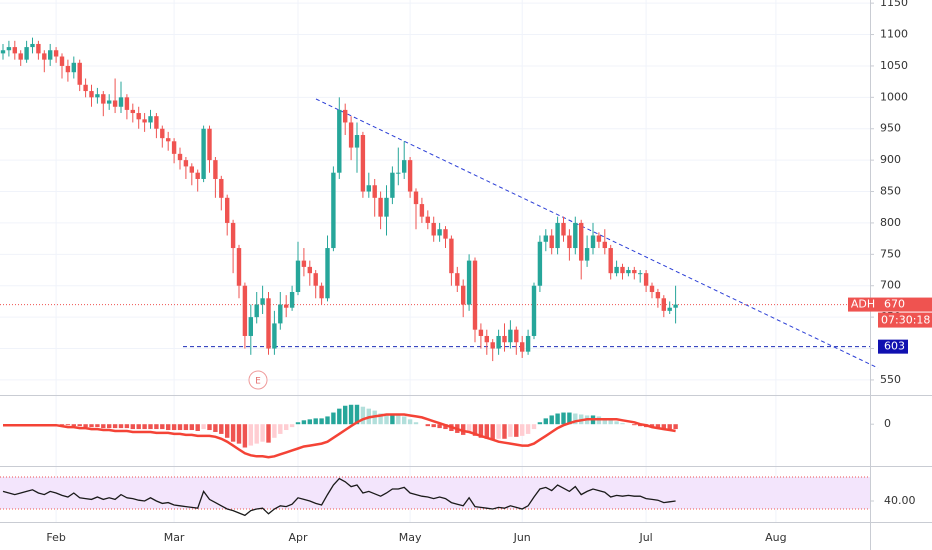 The image size is (932, 550). What do you see at coordinates (894, 304) in the screenshot?
I see `price-label: 670` at bounding box center [894, 304].